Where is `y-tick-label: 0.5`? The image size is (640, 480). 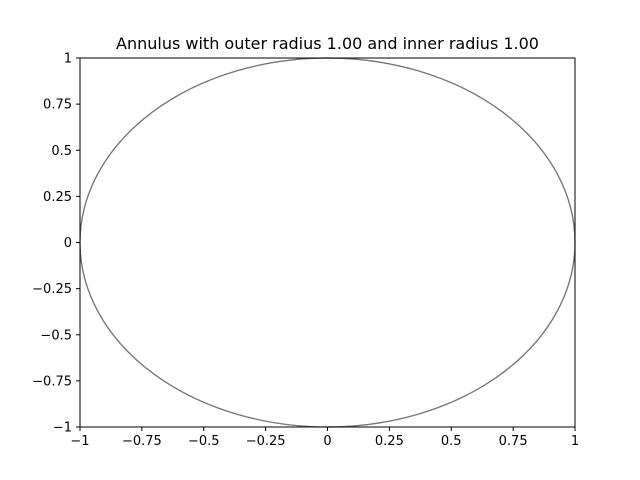
y-tick-label: 0.5 is located at coordinates (61, 151).